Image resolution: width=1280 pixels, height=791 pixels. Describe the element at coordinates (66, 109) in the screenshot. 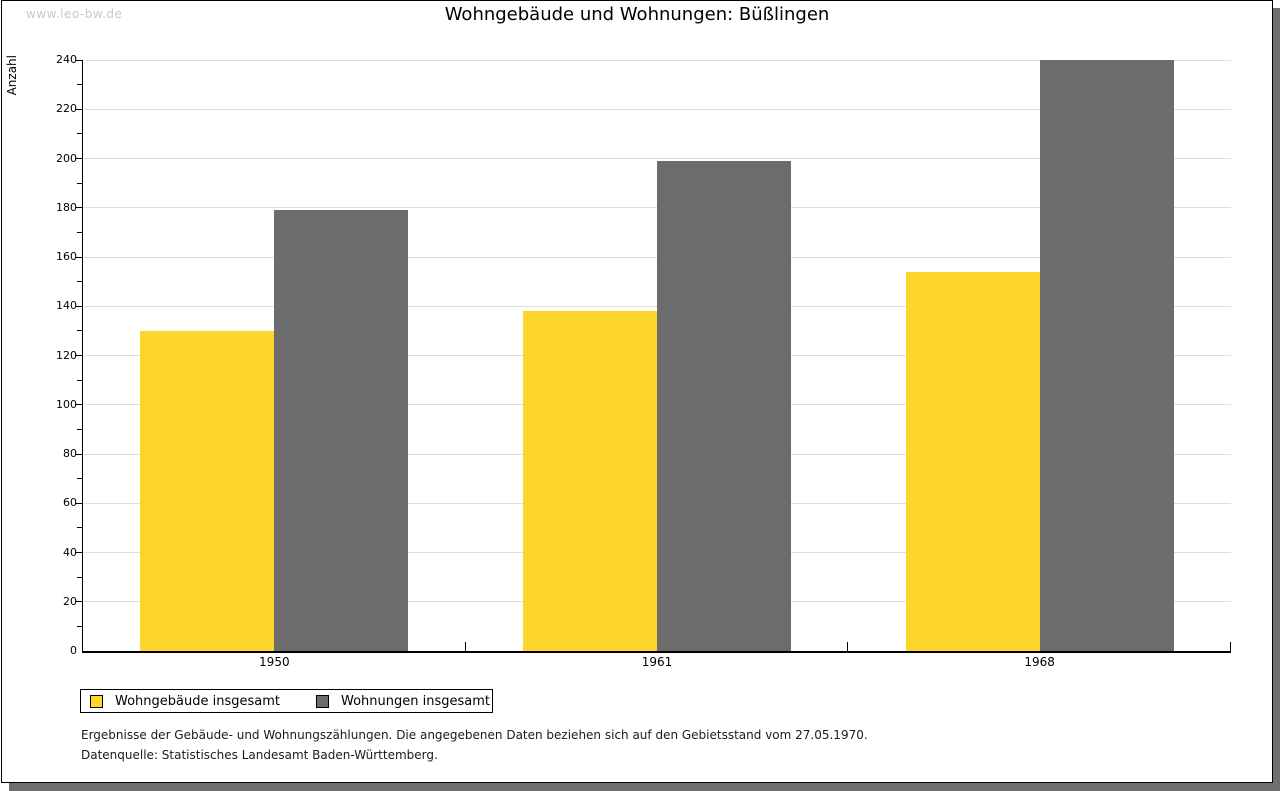

I see `y-tick-label-220: 220` at that location.